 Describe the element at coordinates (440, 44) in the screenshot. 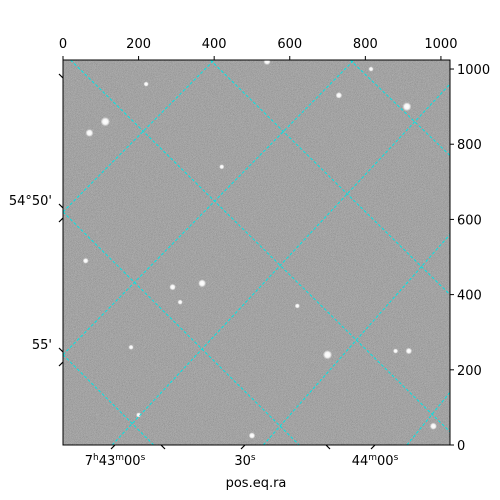

I see `top-tick-label-1000: 1000` at that location.